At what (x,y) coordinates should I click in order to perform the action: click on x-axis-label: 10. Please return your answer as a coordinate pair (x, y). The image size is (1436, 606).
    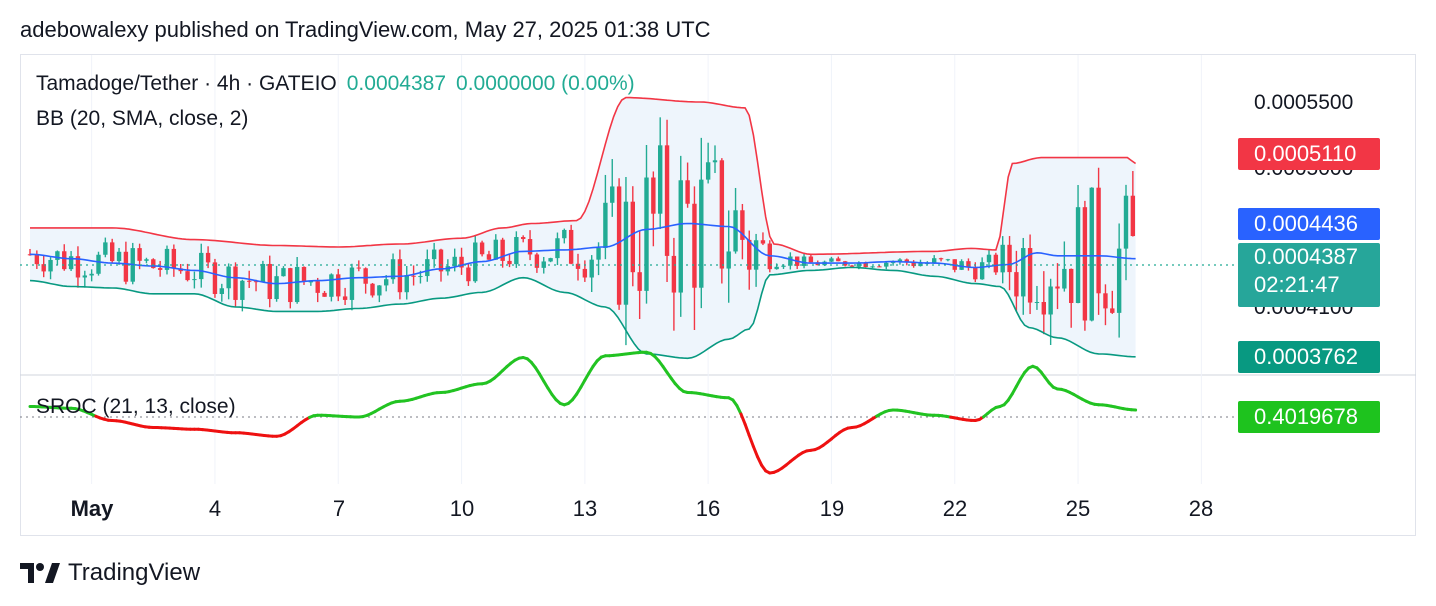
    Looking at the image, I should click on (462, 508).